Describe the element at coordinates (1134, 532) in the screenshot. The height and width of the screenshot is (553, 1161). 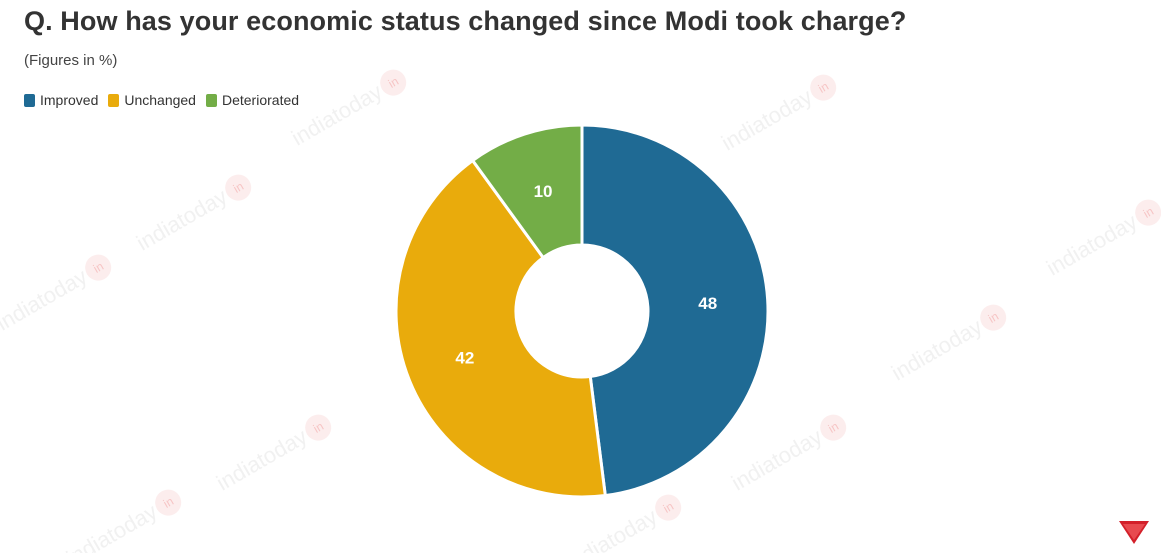
I see `india-today-group-logo-icon` at that location.